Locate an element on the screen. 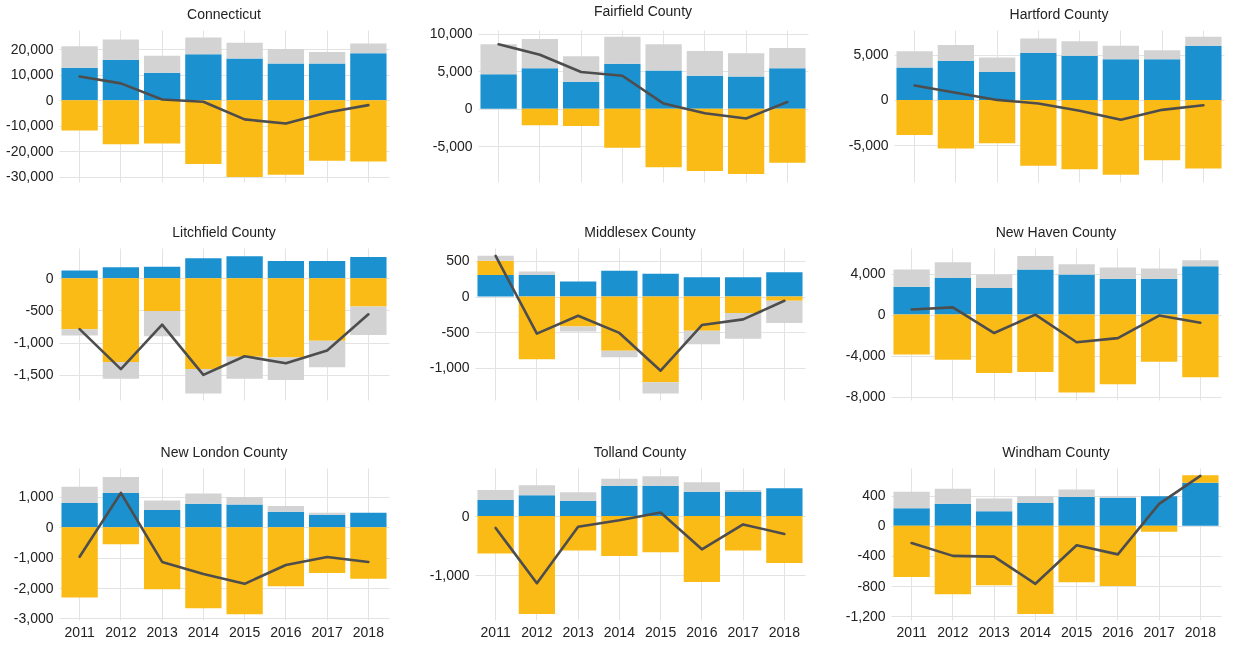 This screenshot has height=667, width=1243. y-tick-label: -500 is located at coordinates (455, 331).